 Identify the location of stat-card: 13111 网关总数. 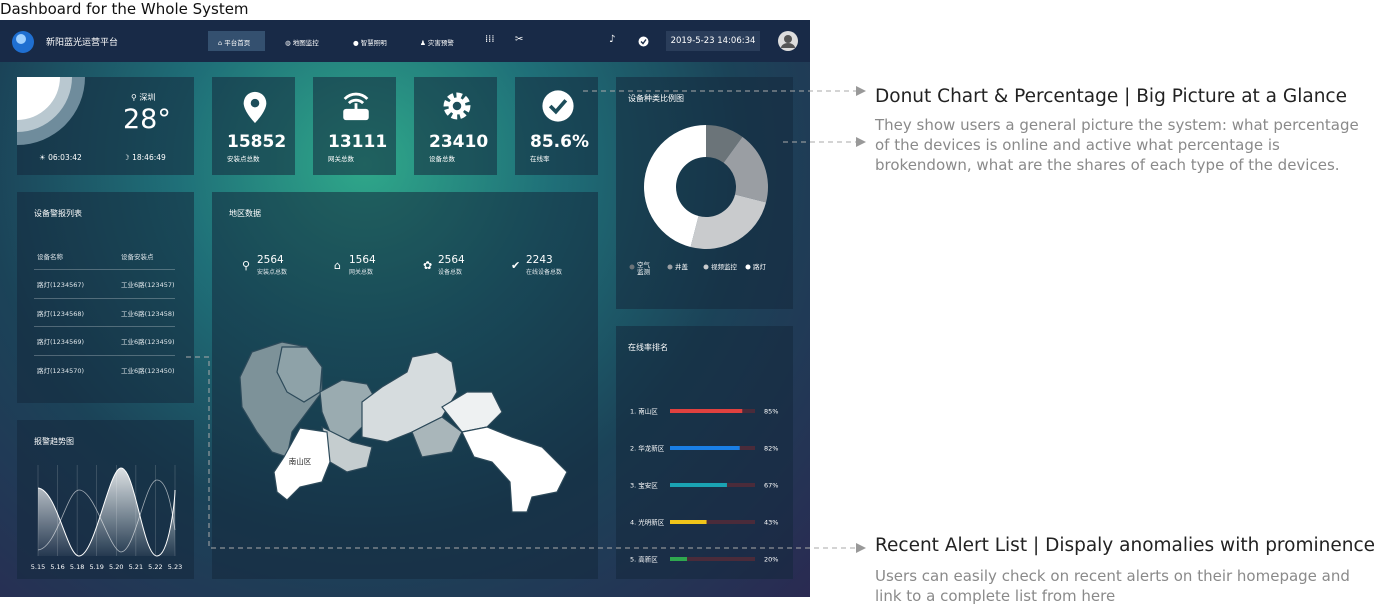
(354, 126).